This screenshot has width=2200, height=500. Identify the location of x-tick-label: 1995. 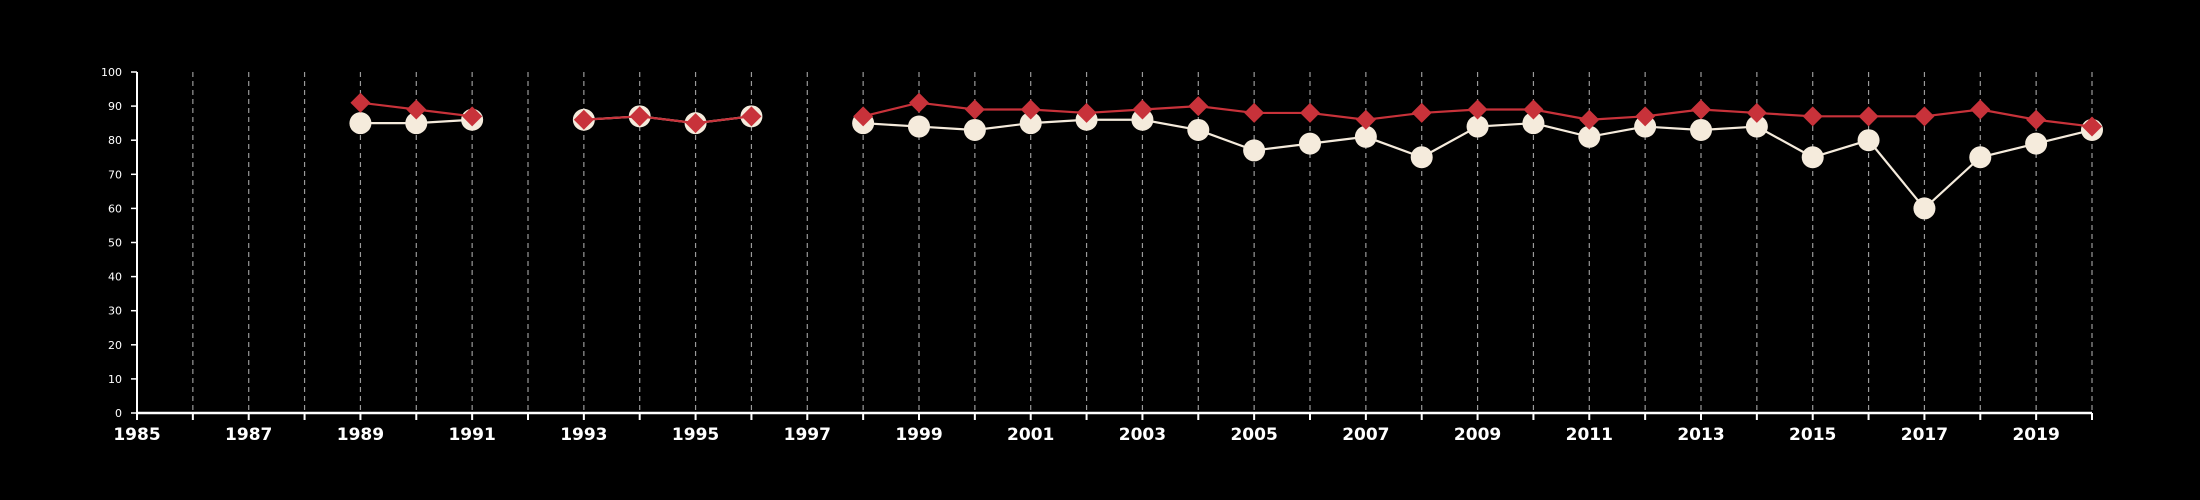
(695, 435).